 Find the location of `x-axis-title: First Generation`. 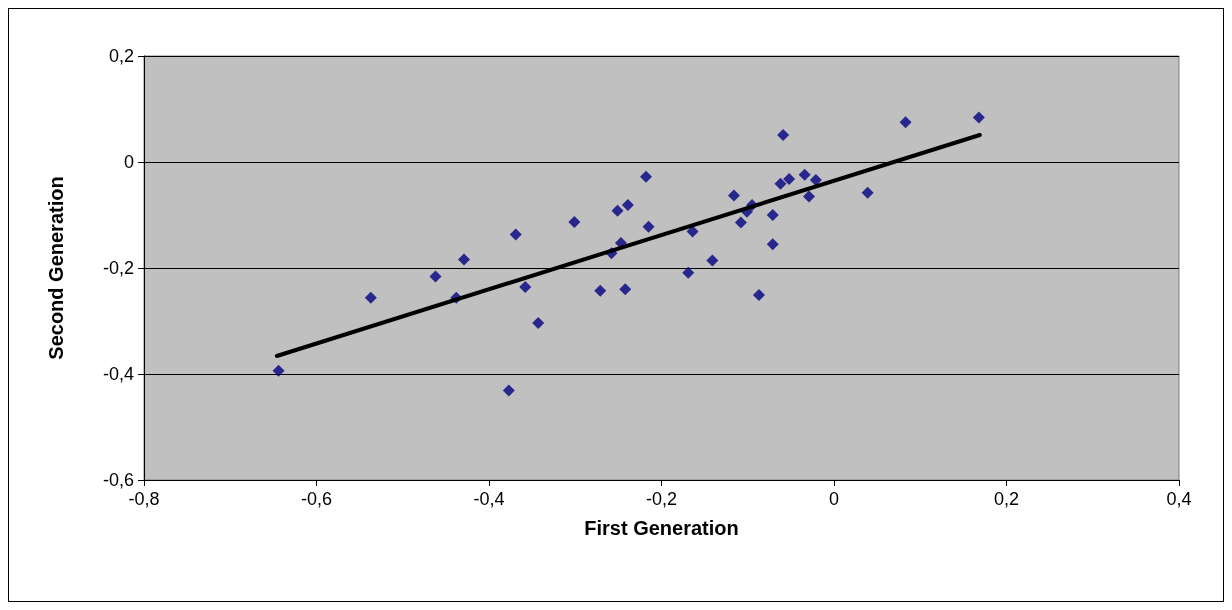

x-axis-title: First Generation is located at coordinates (661, 528).